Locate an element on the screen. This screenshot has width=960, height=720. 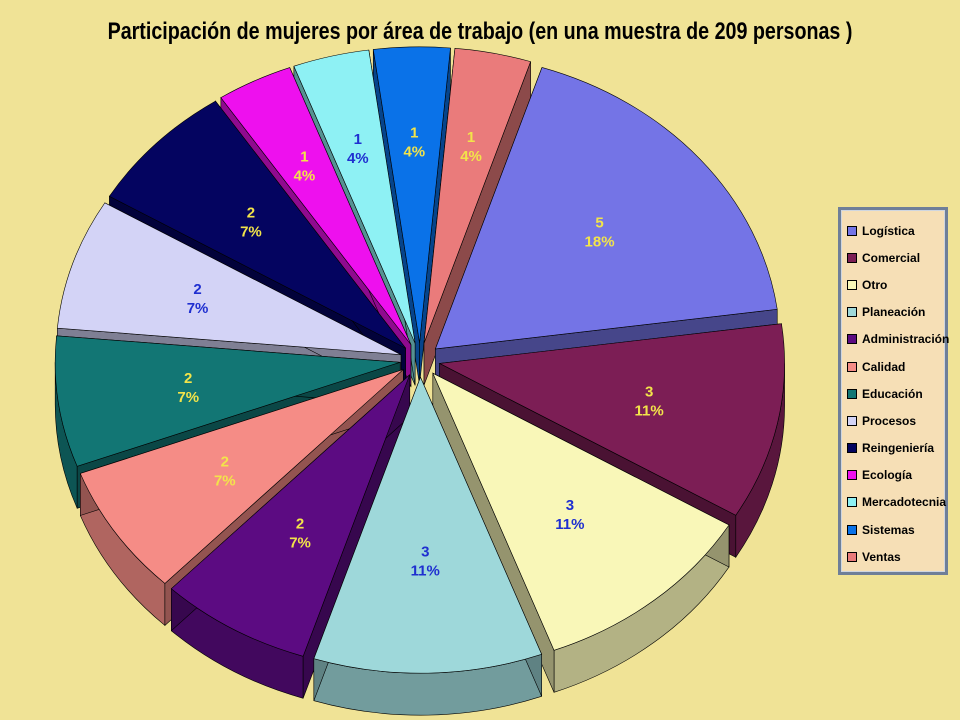
legend-item: Mercadotecnia is located at coordinates (897, 502).